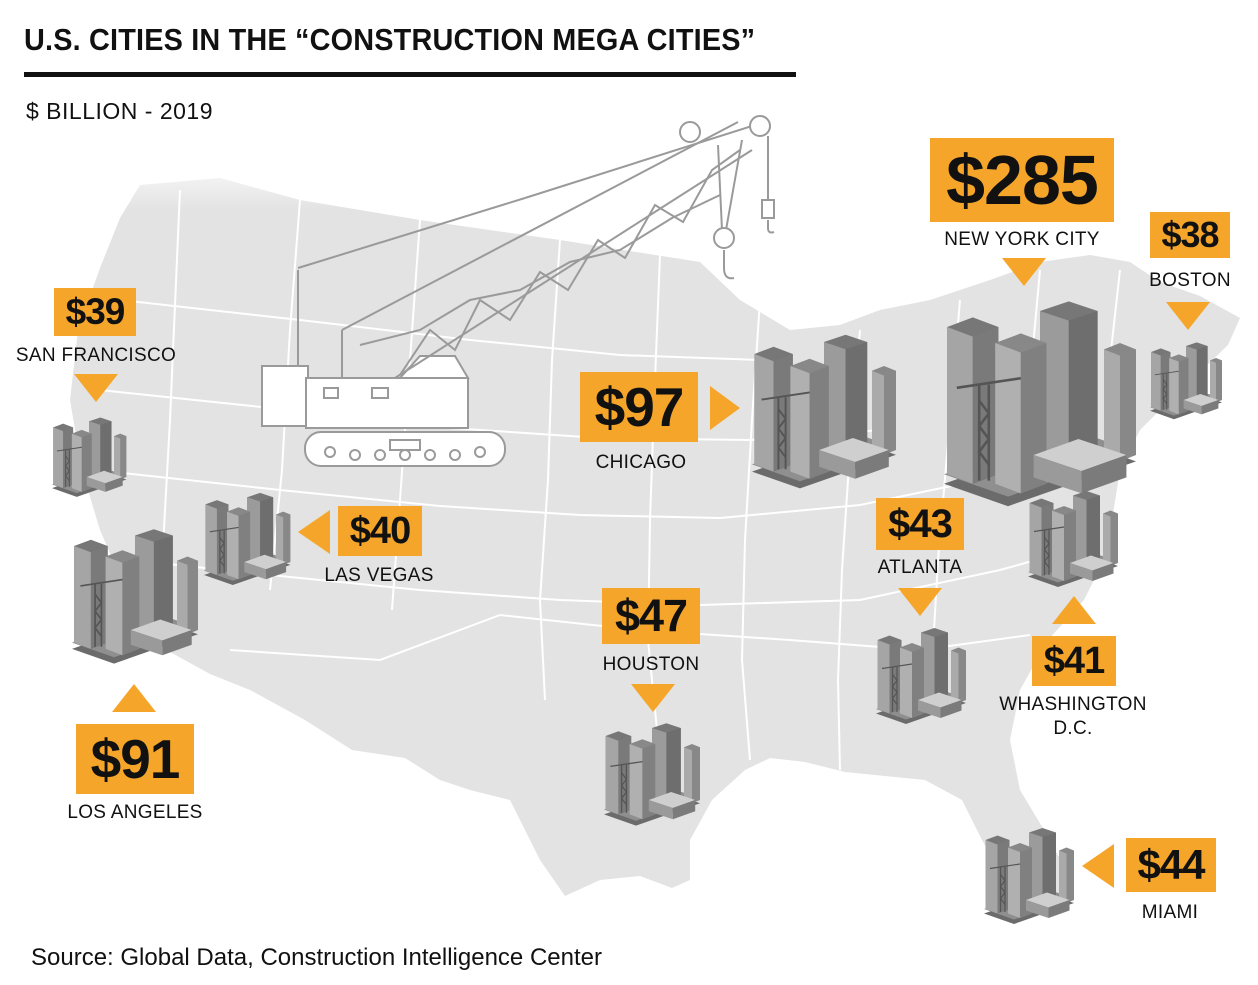 Image resolution: width=1258 pixels, height=985 pixels. I want to click on badge-chicago: $97, so click(639, 407).